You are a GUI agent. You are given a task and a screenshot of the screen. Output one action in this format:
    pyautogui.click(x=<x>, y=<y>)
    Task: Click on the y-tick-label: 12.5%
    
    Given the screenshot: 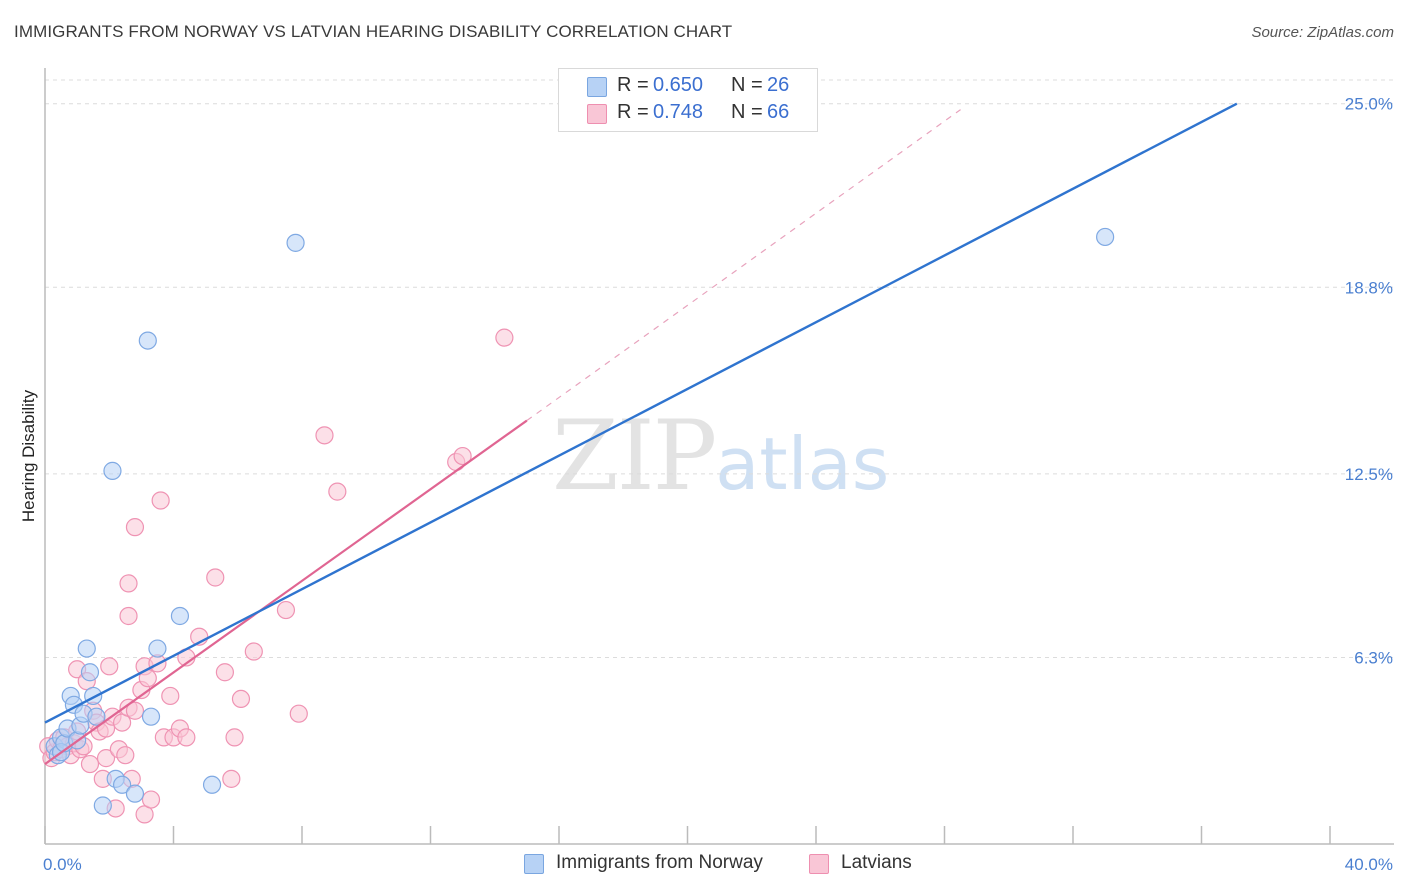 What is the action you would take?
    pyautogui.click(x=1369, y=474)
    